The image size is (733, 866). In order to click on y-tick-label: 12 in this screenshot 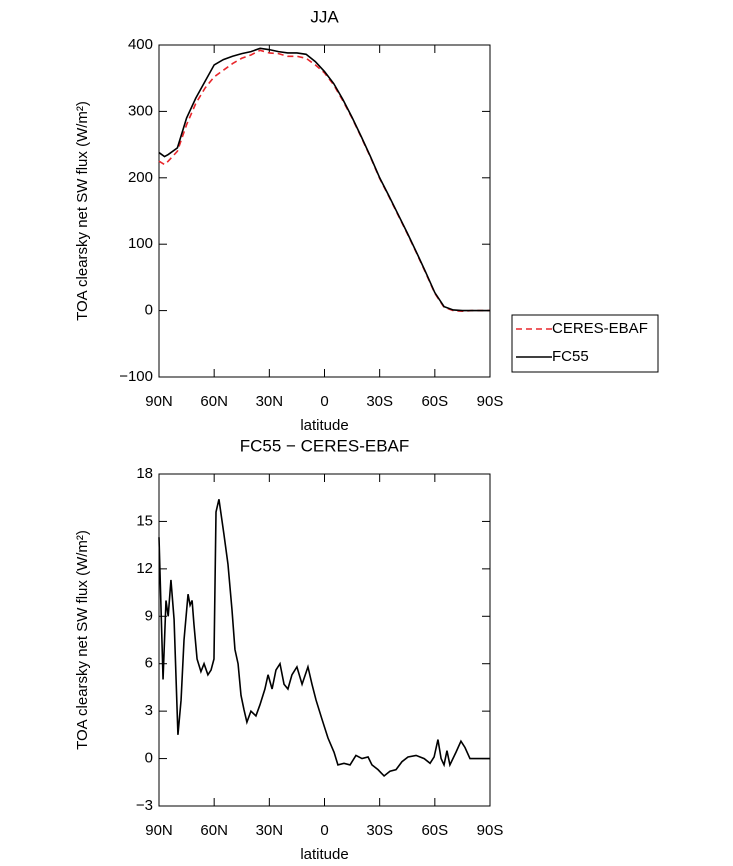, I will do `click(144, 568)`.